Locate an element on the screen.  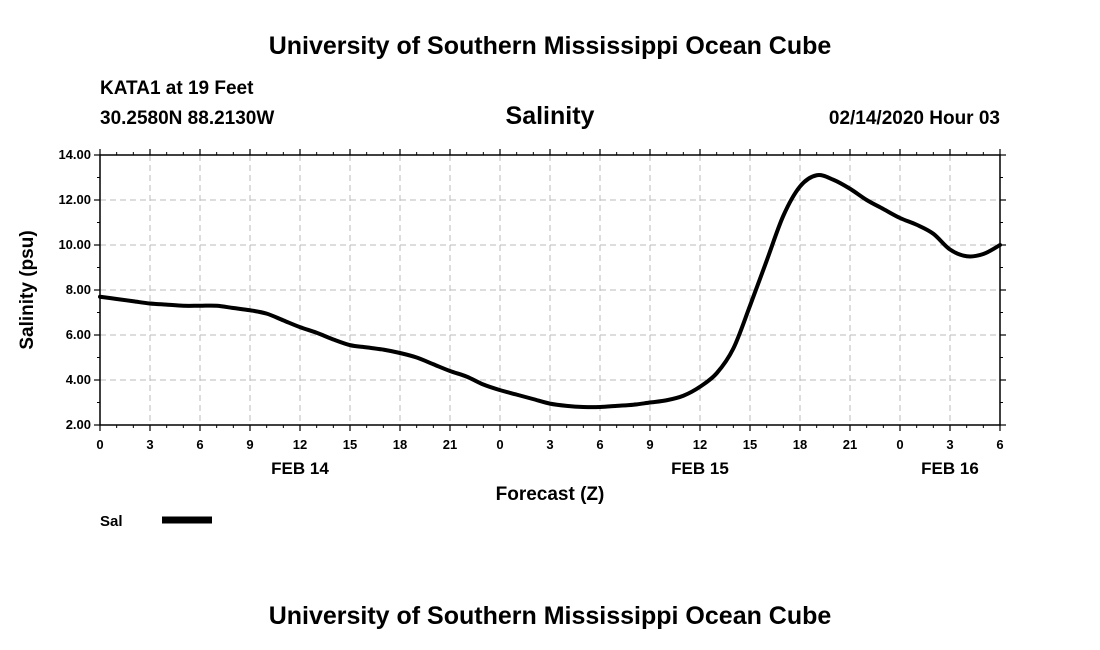
date-label: FEB 14 is located at coordinates (300, 468).